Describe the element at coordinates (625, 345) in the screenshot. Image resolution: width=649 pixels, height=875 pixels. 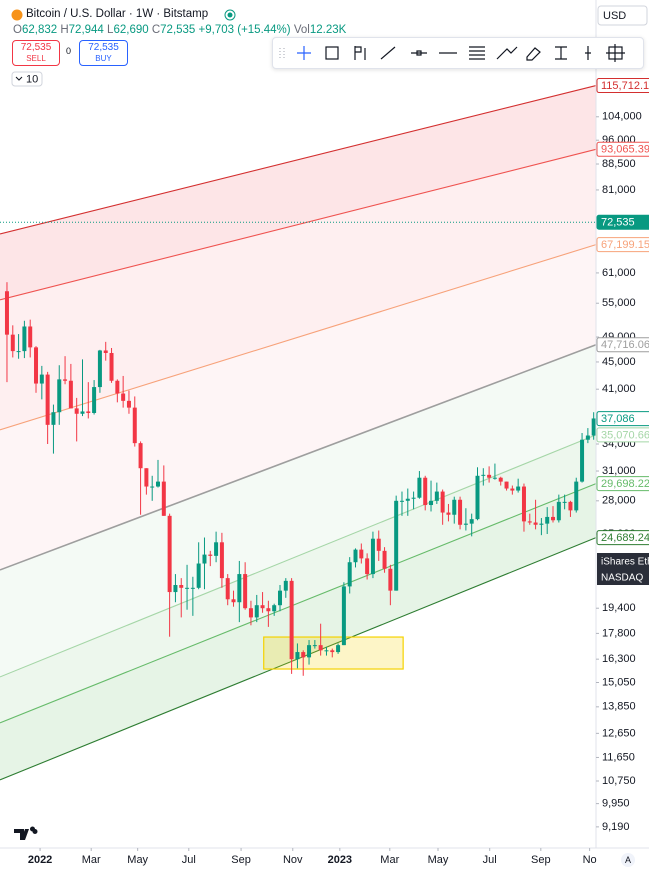
I see `price-tag-label: 47,716.06` at that location.